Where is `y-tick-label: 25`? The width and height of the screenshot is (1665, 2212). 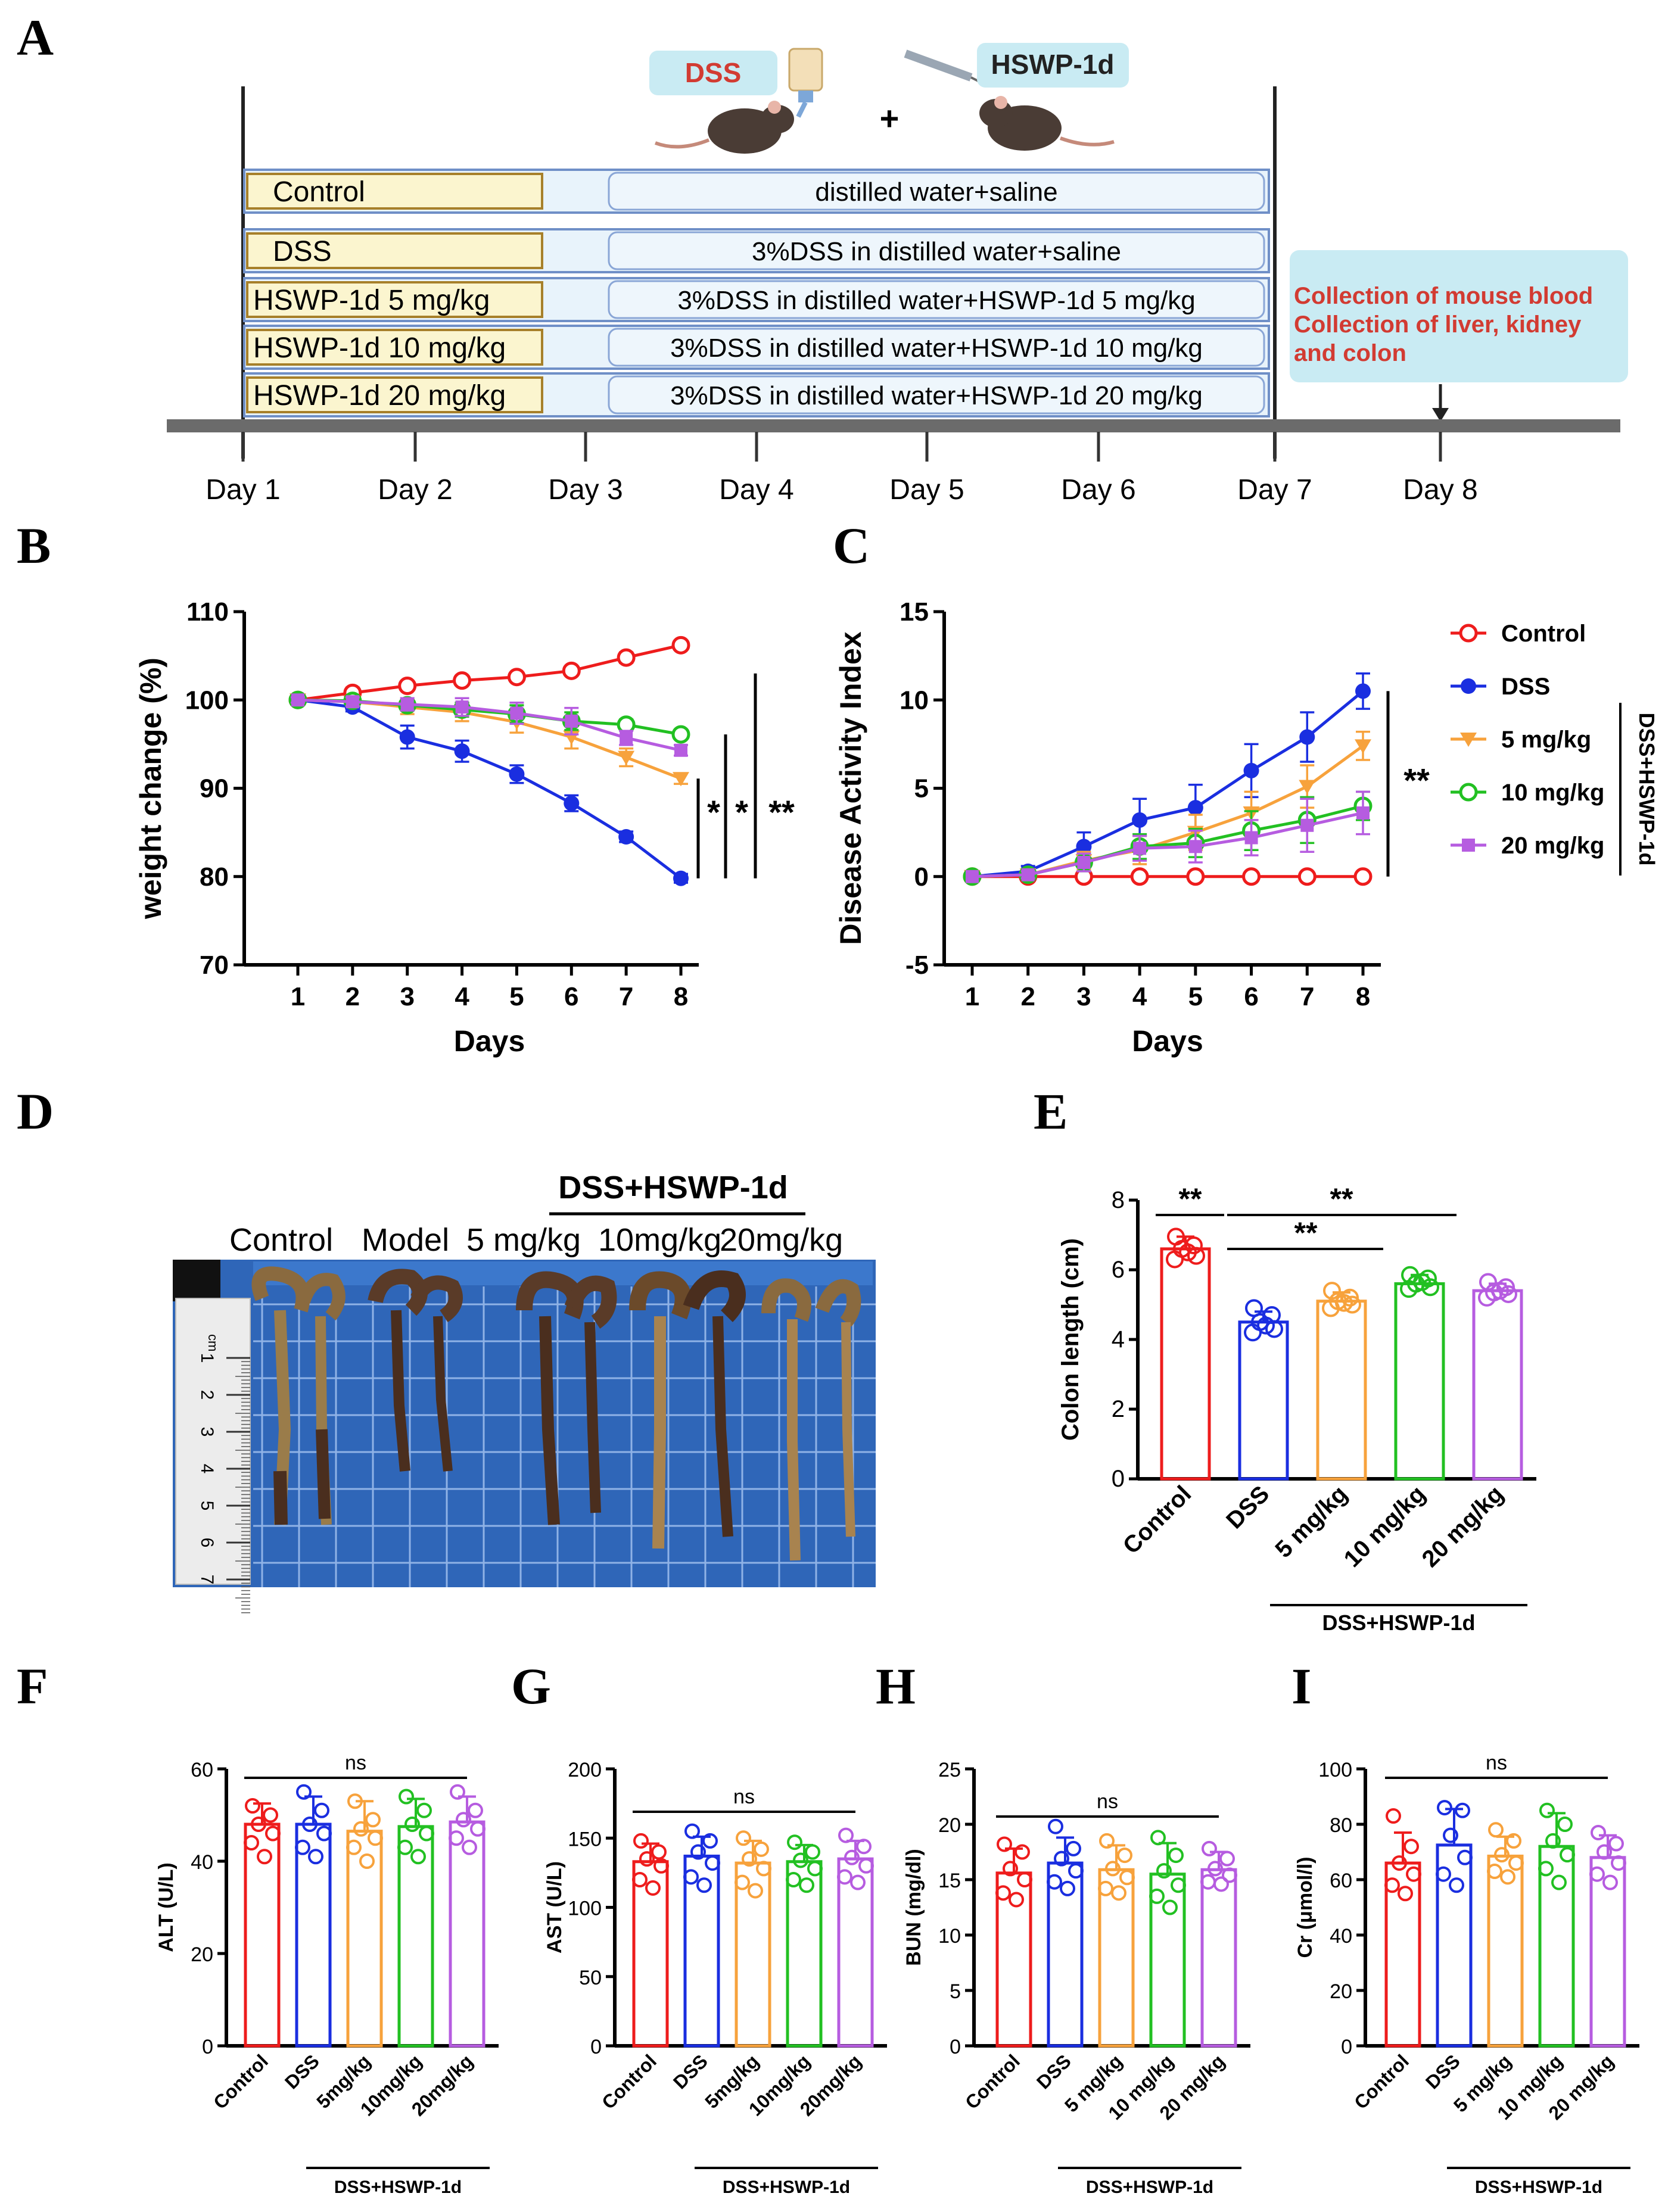
y-tick-label: 25 is located at coordinates (949, 1770).